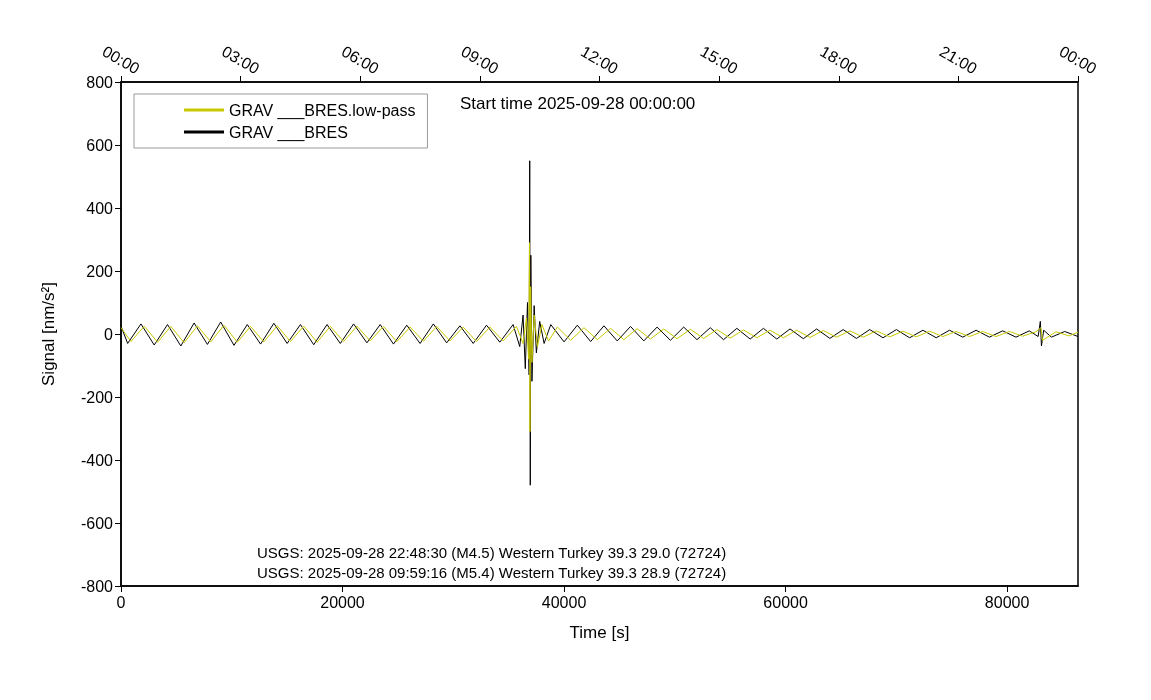 Image resolution: width=1151 pixels, height=700 pixels. What do you see at coordinates (599, 60) in the screenshot?
I see `x2-tick-label: 12:00` at bounding box center [599, 60].